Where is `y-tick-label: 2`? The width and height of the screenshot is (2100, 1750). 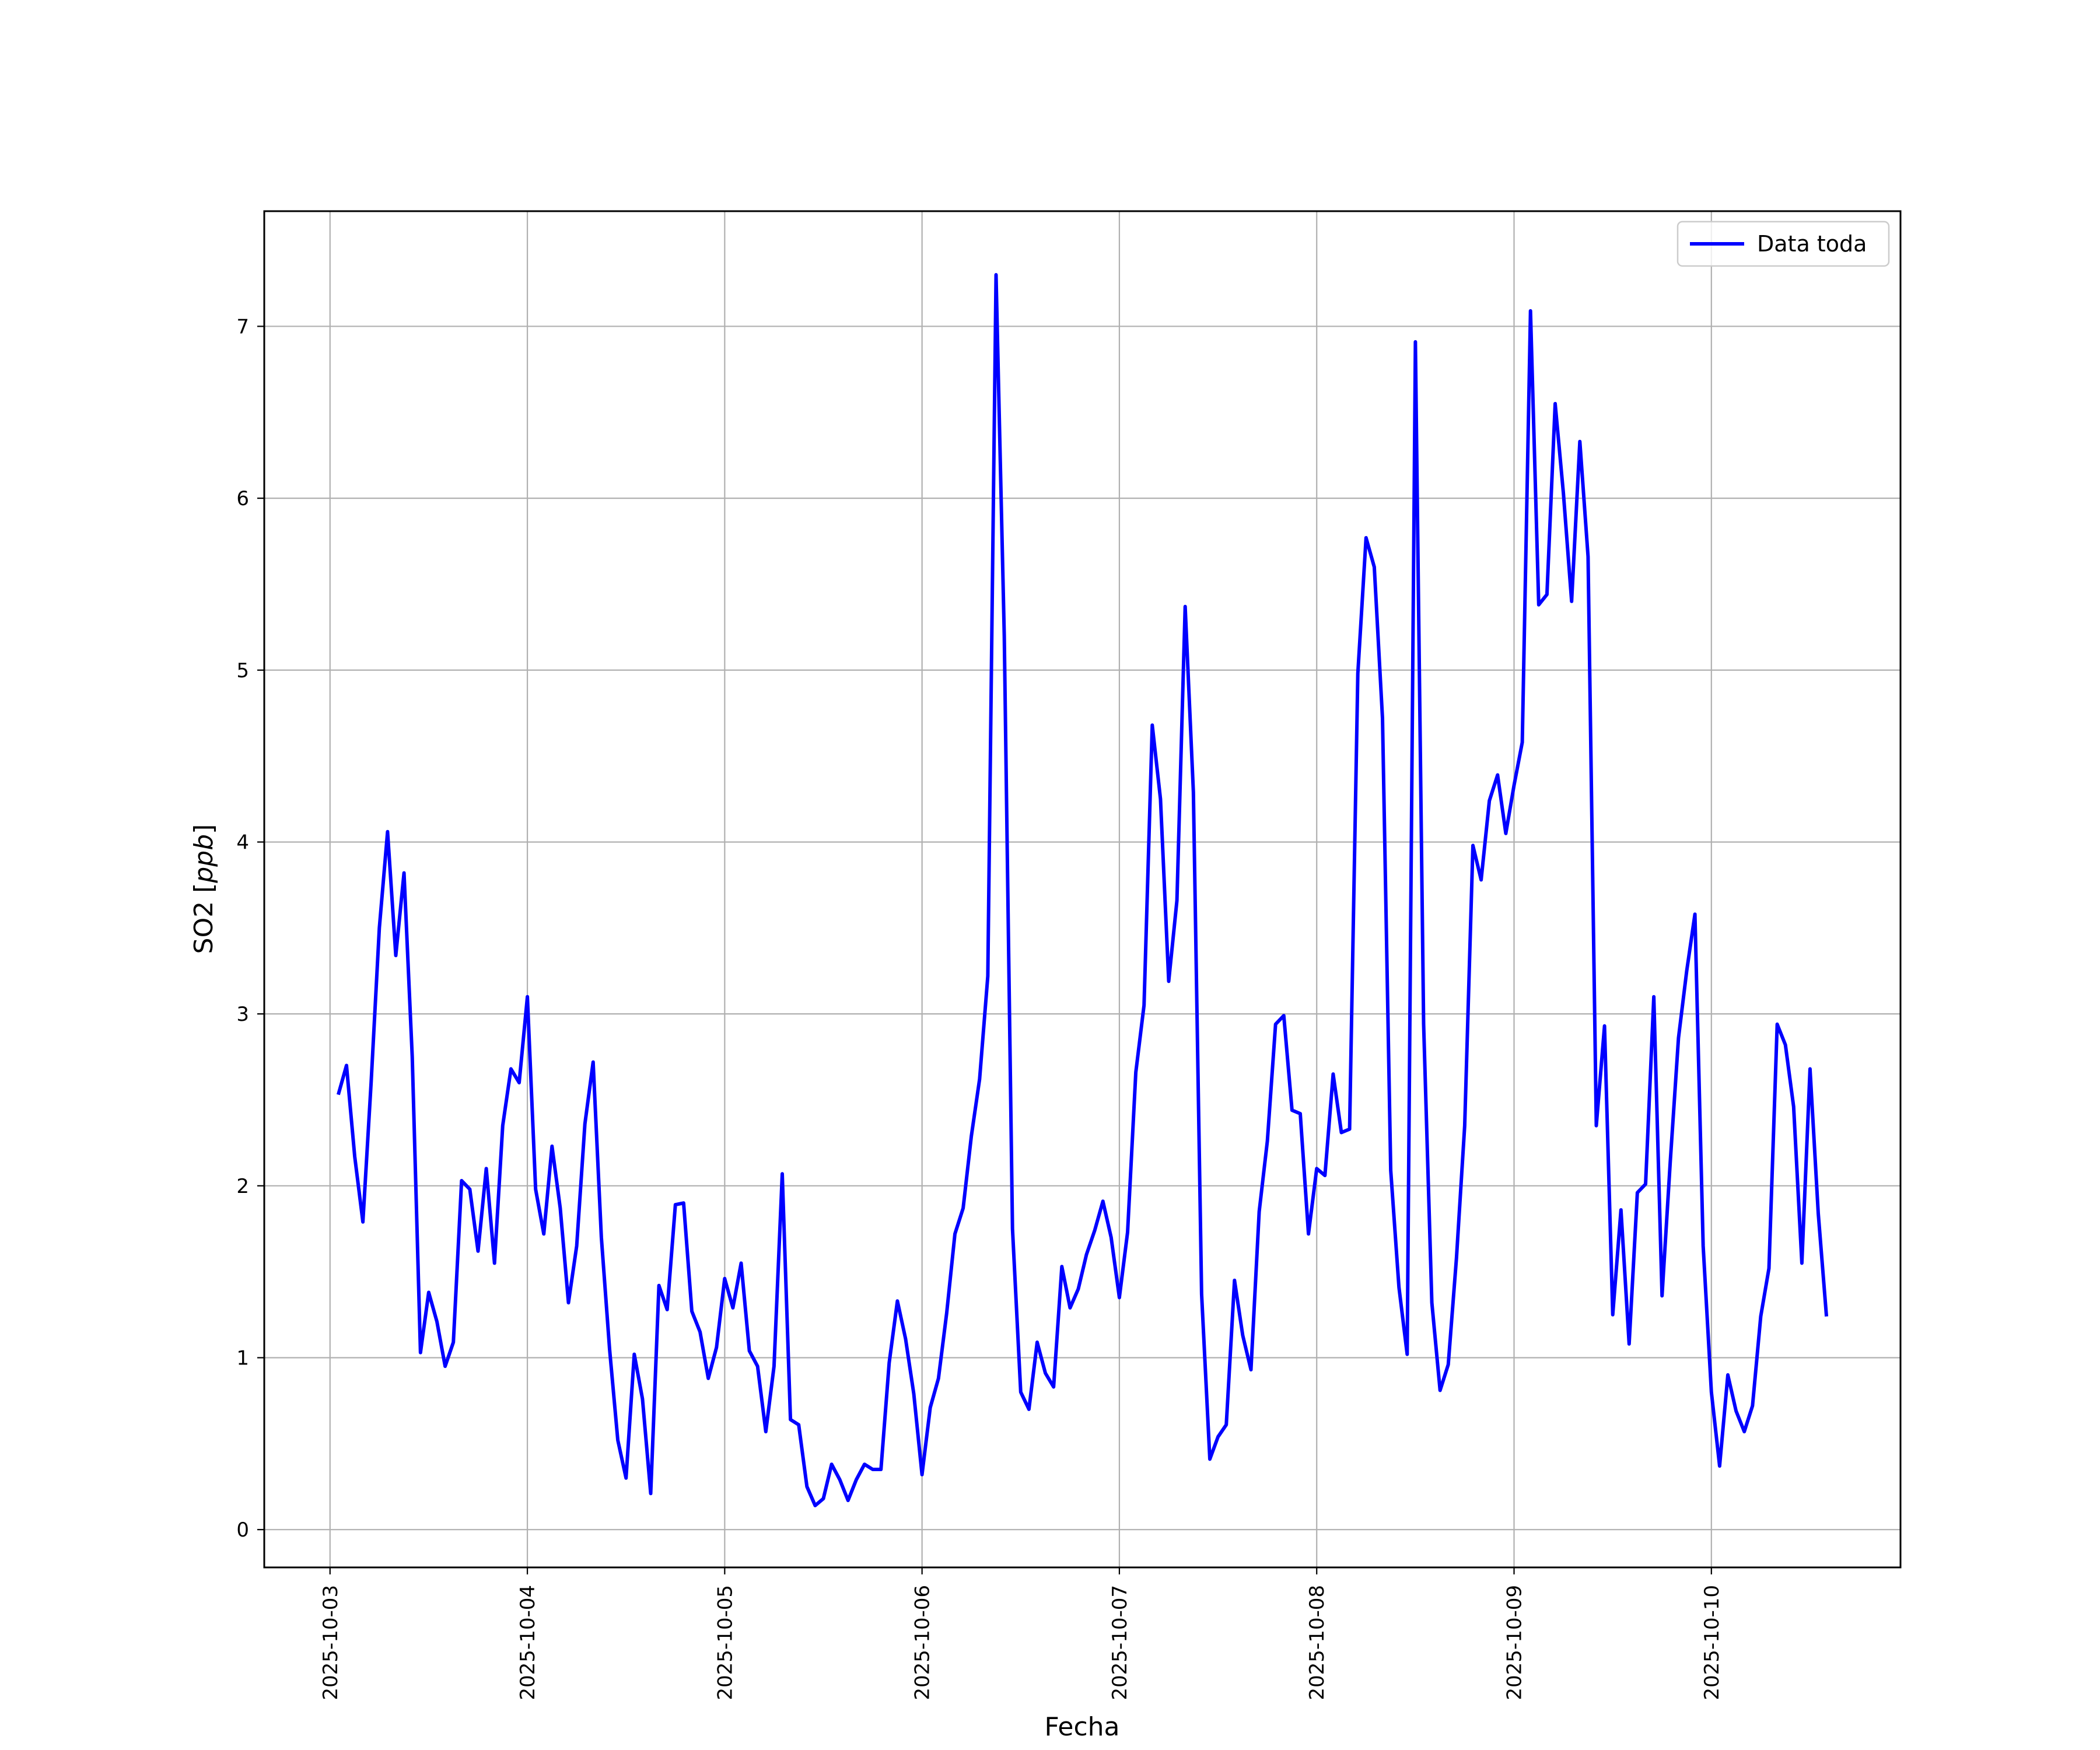
y-tick-label: 2 is located at coordinates (242, 1186).